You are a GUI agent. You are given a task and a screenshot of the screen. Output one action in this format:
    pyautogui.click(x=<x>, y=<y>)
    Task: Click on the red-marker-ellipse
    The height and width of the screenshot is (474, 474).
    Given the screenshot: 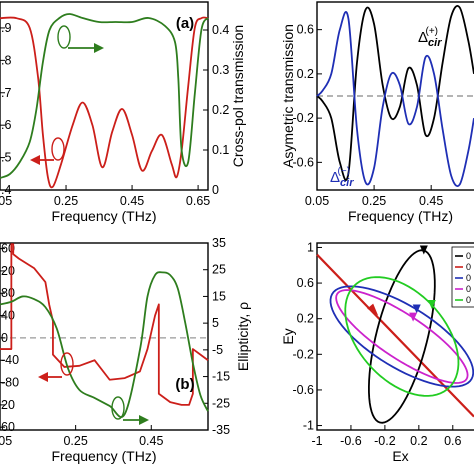 What is the action you would take?
    pyautogui.click(x=58, y=149)
    